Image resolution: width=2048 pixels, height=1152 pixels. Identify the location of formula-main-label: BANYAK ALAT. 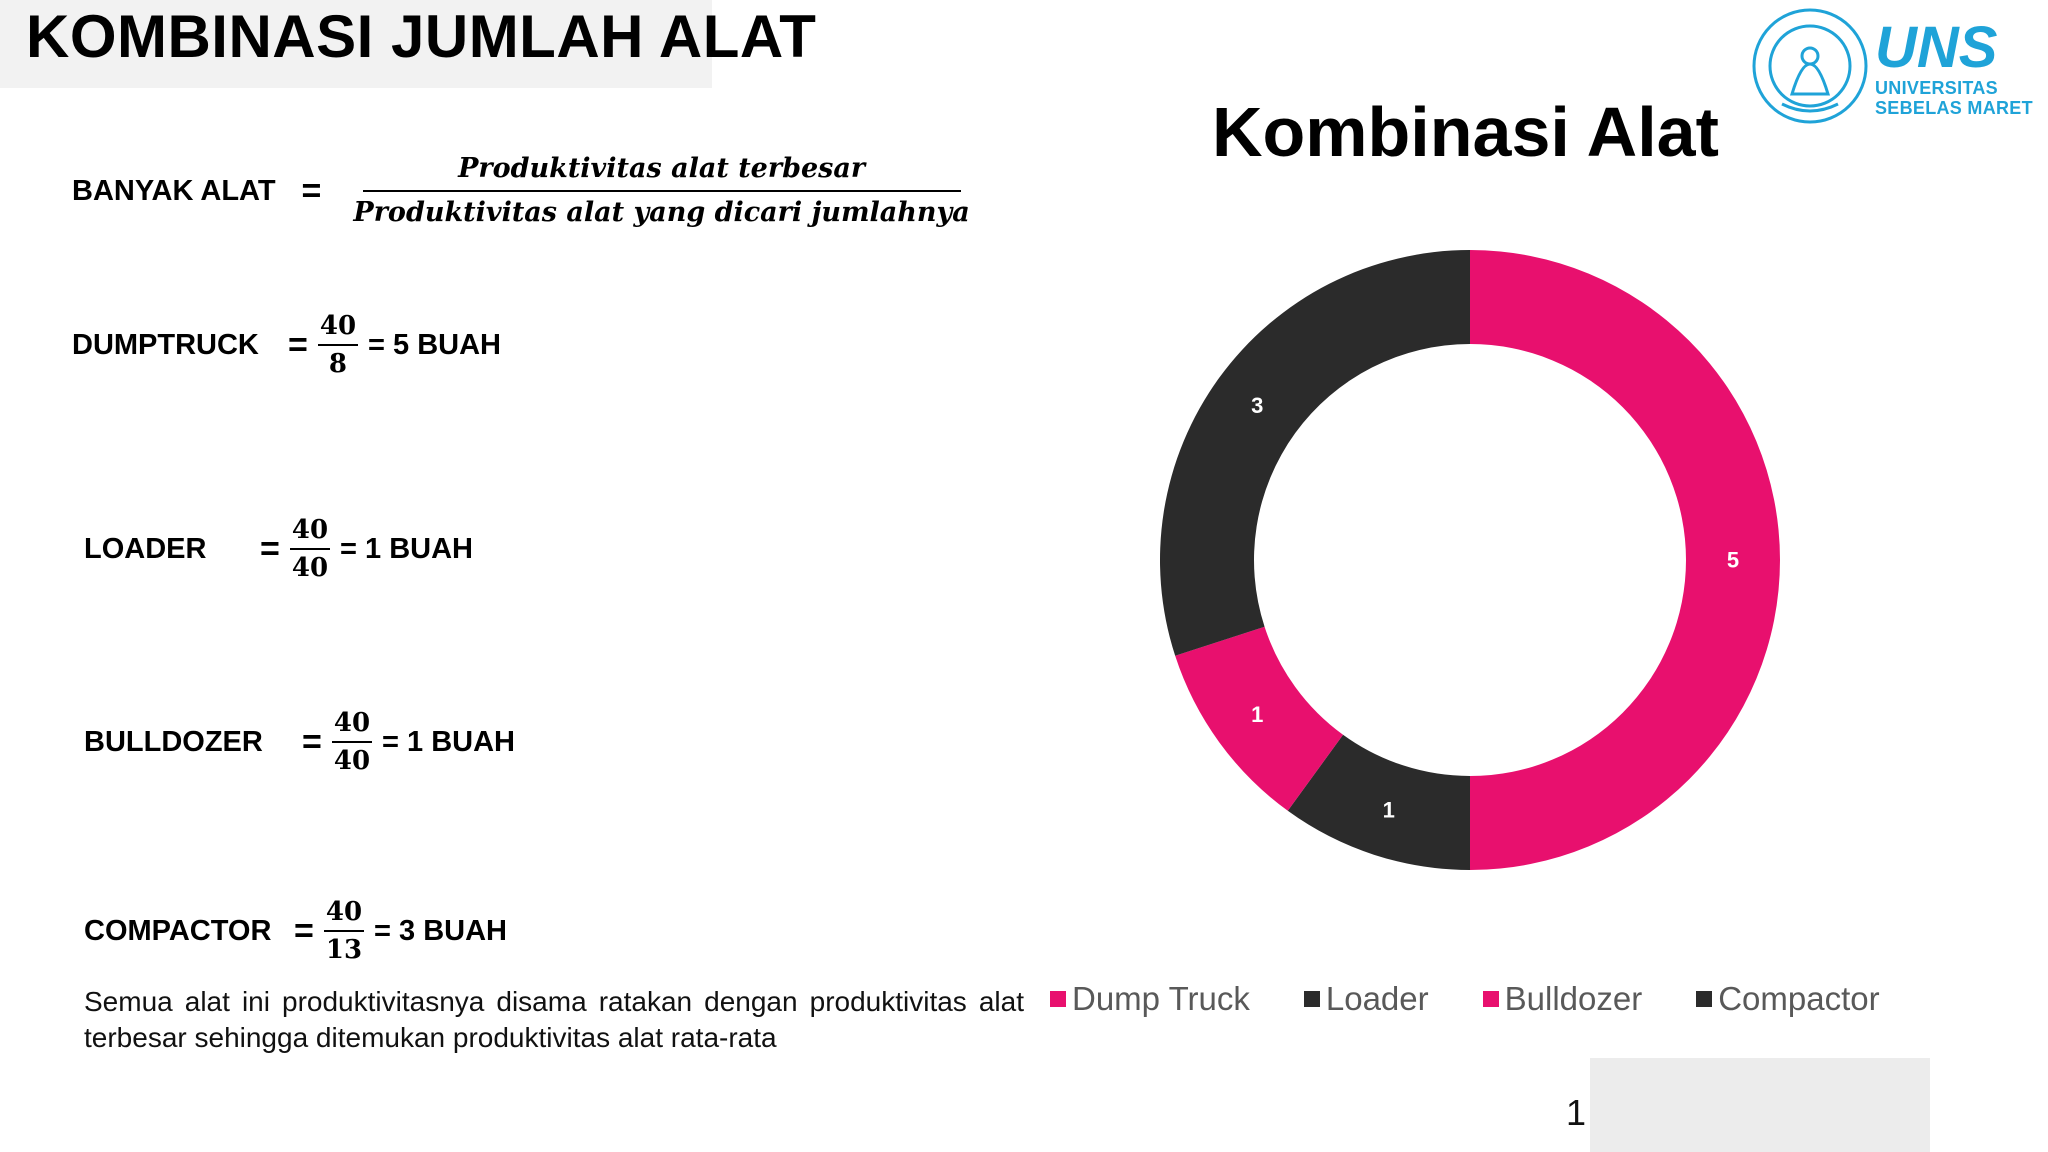
(174, 190).